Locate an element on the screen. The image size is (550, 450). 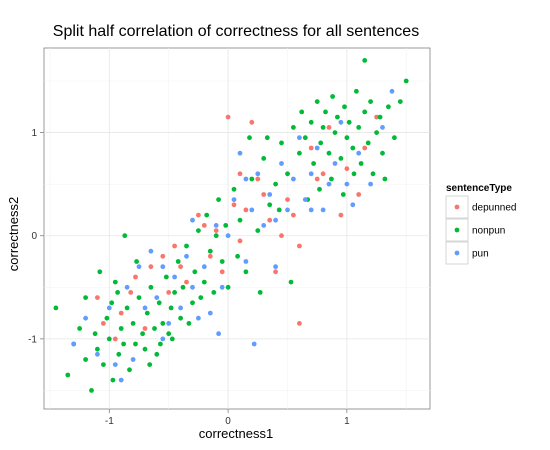
x-axis-ticks: -1 0 1 is located at coordinates (227, 418).